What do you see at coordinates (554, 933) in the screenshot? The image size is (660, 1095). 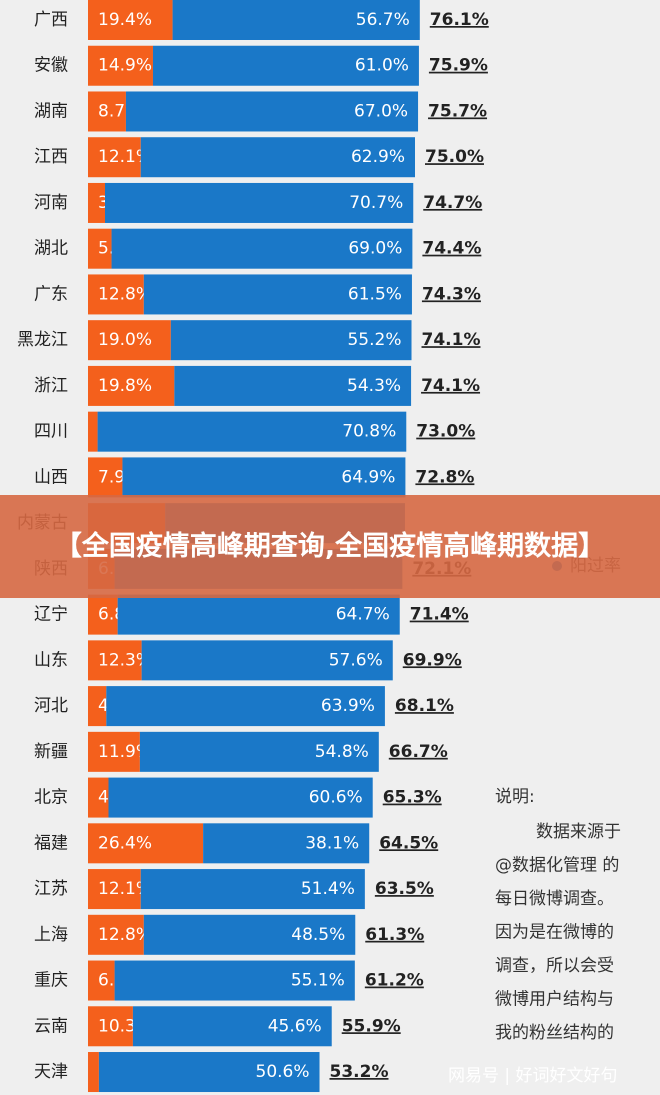 I see `note-line: 因为是在微博的` at bounding box center [554, 933].